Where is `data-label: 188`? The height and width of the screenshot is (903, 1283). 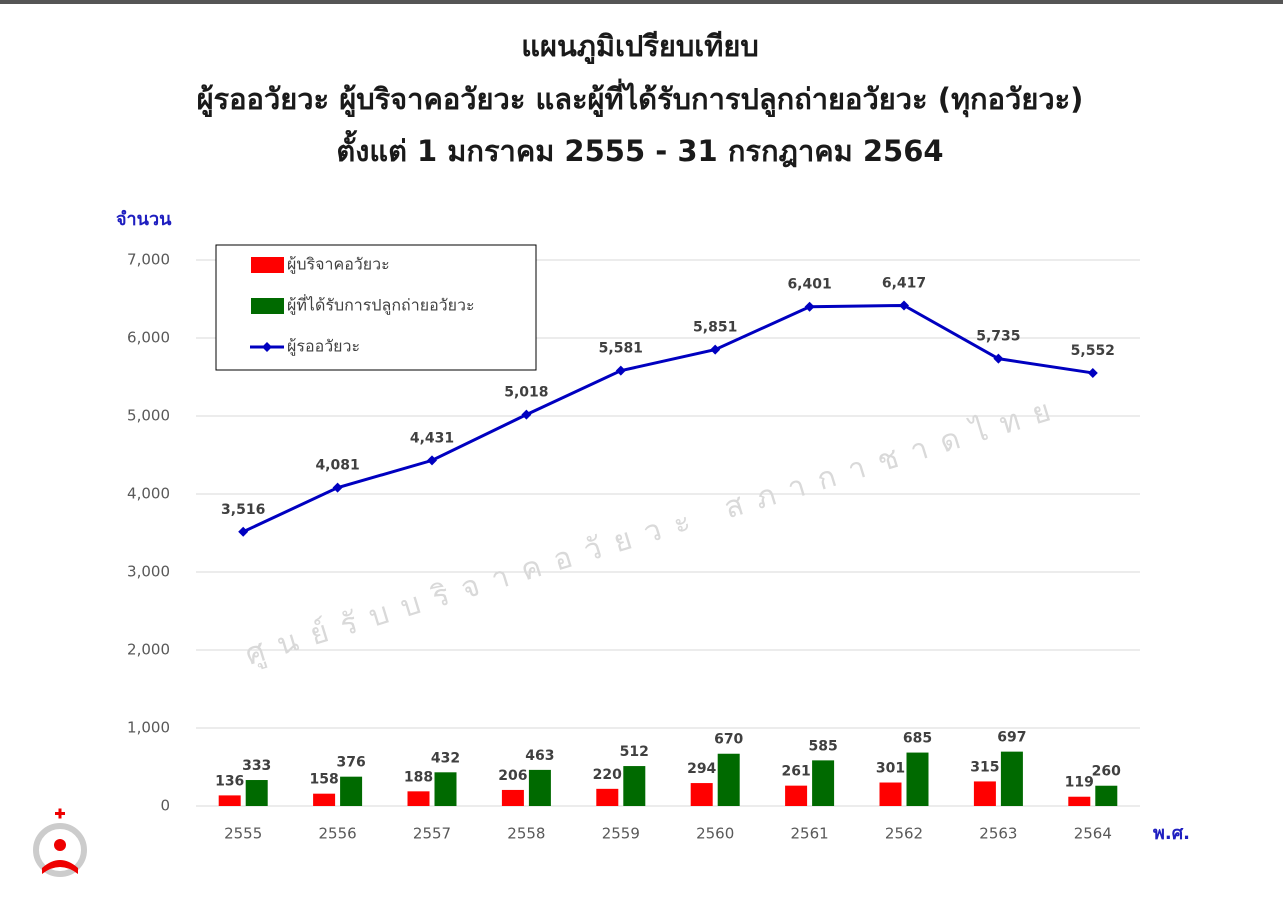 data-label: 188 is located at coordinates (418, 777).